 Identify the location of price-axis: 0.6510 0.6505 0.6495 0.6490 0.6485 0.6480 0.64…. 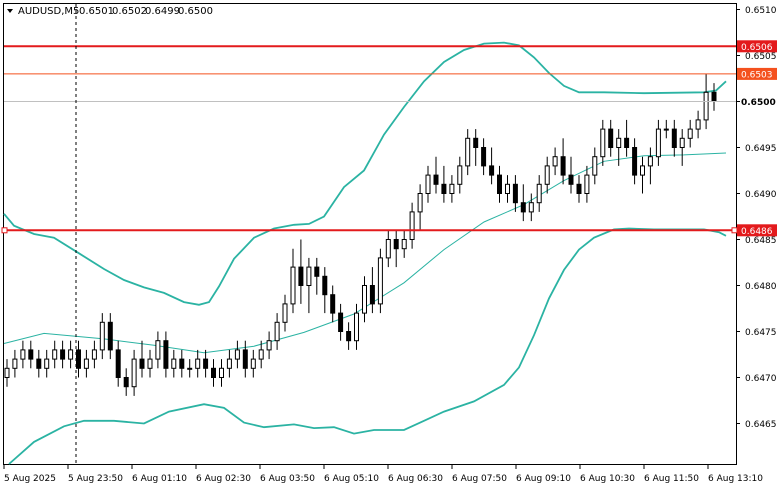
(756, 218).